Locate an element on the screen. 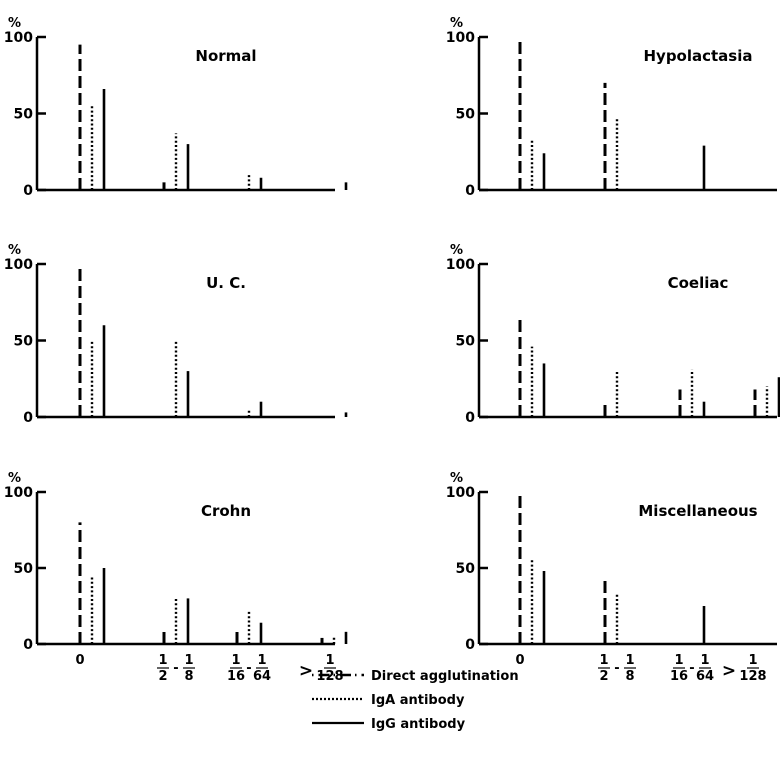  legend-item: Direct agglutination is located at coordinates (415, 676).